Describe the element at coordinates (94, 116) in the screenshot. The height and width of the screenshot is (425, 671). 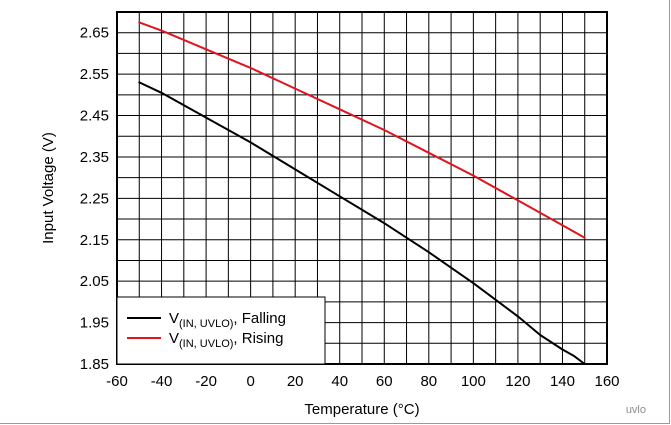
I see `y-tick-label: 2.45` at that location.